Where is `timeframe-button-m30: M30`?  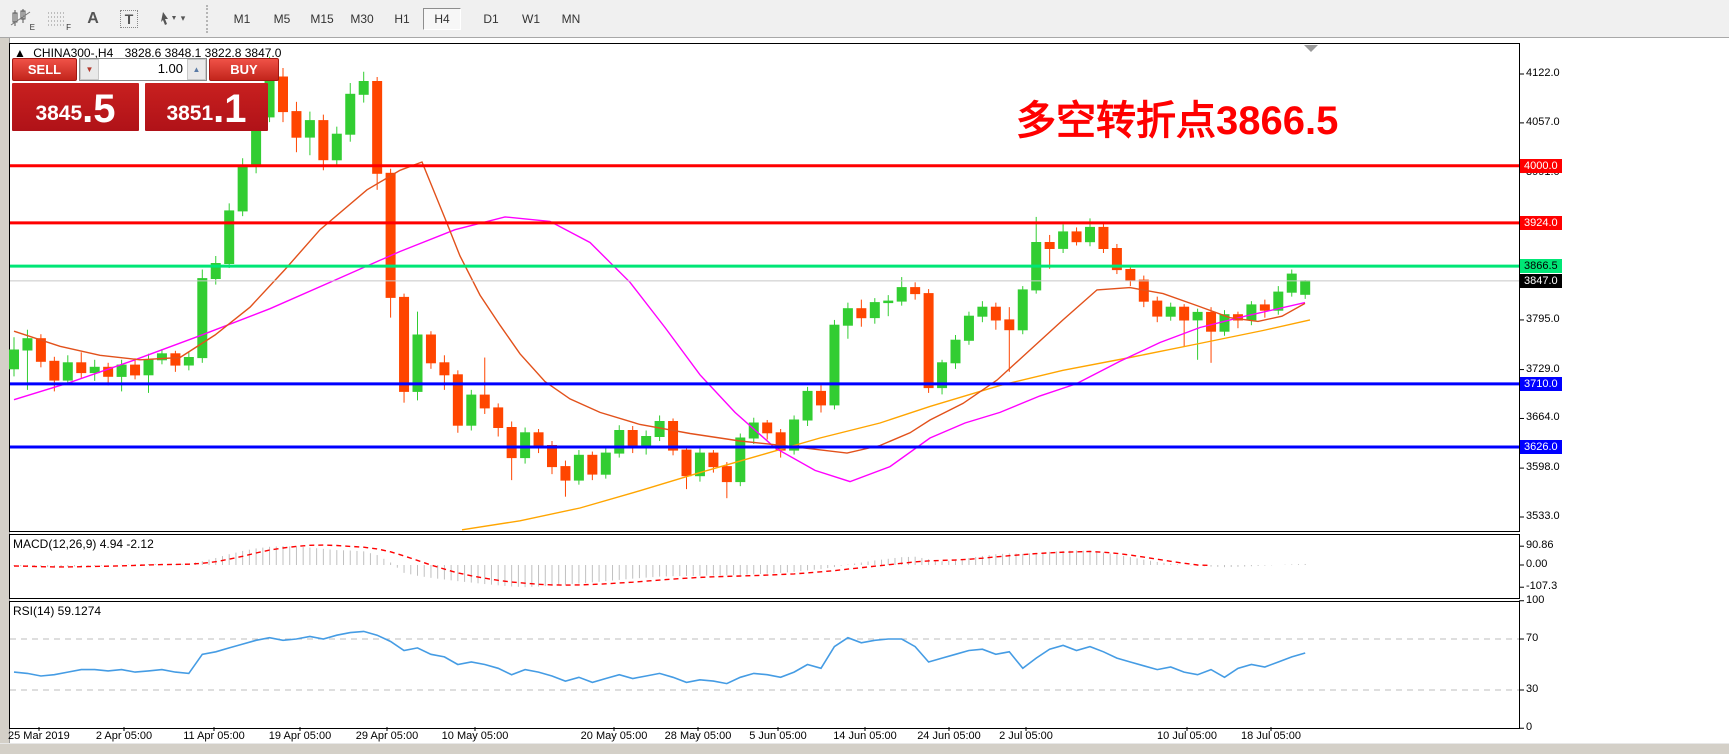 timeframe-button-m30: M30 is located at coordinates (362, 18).